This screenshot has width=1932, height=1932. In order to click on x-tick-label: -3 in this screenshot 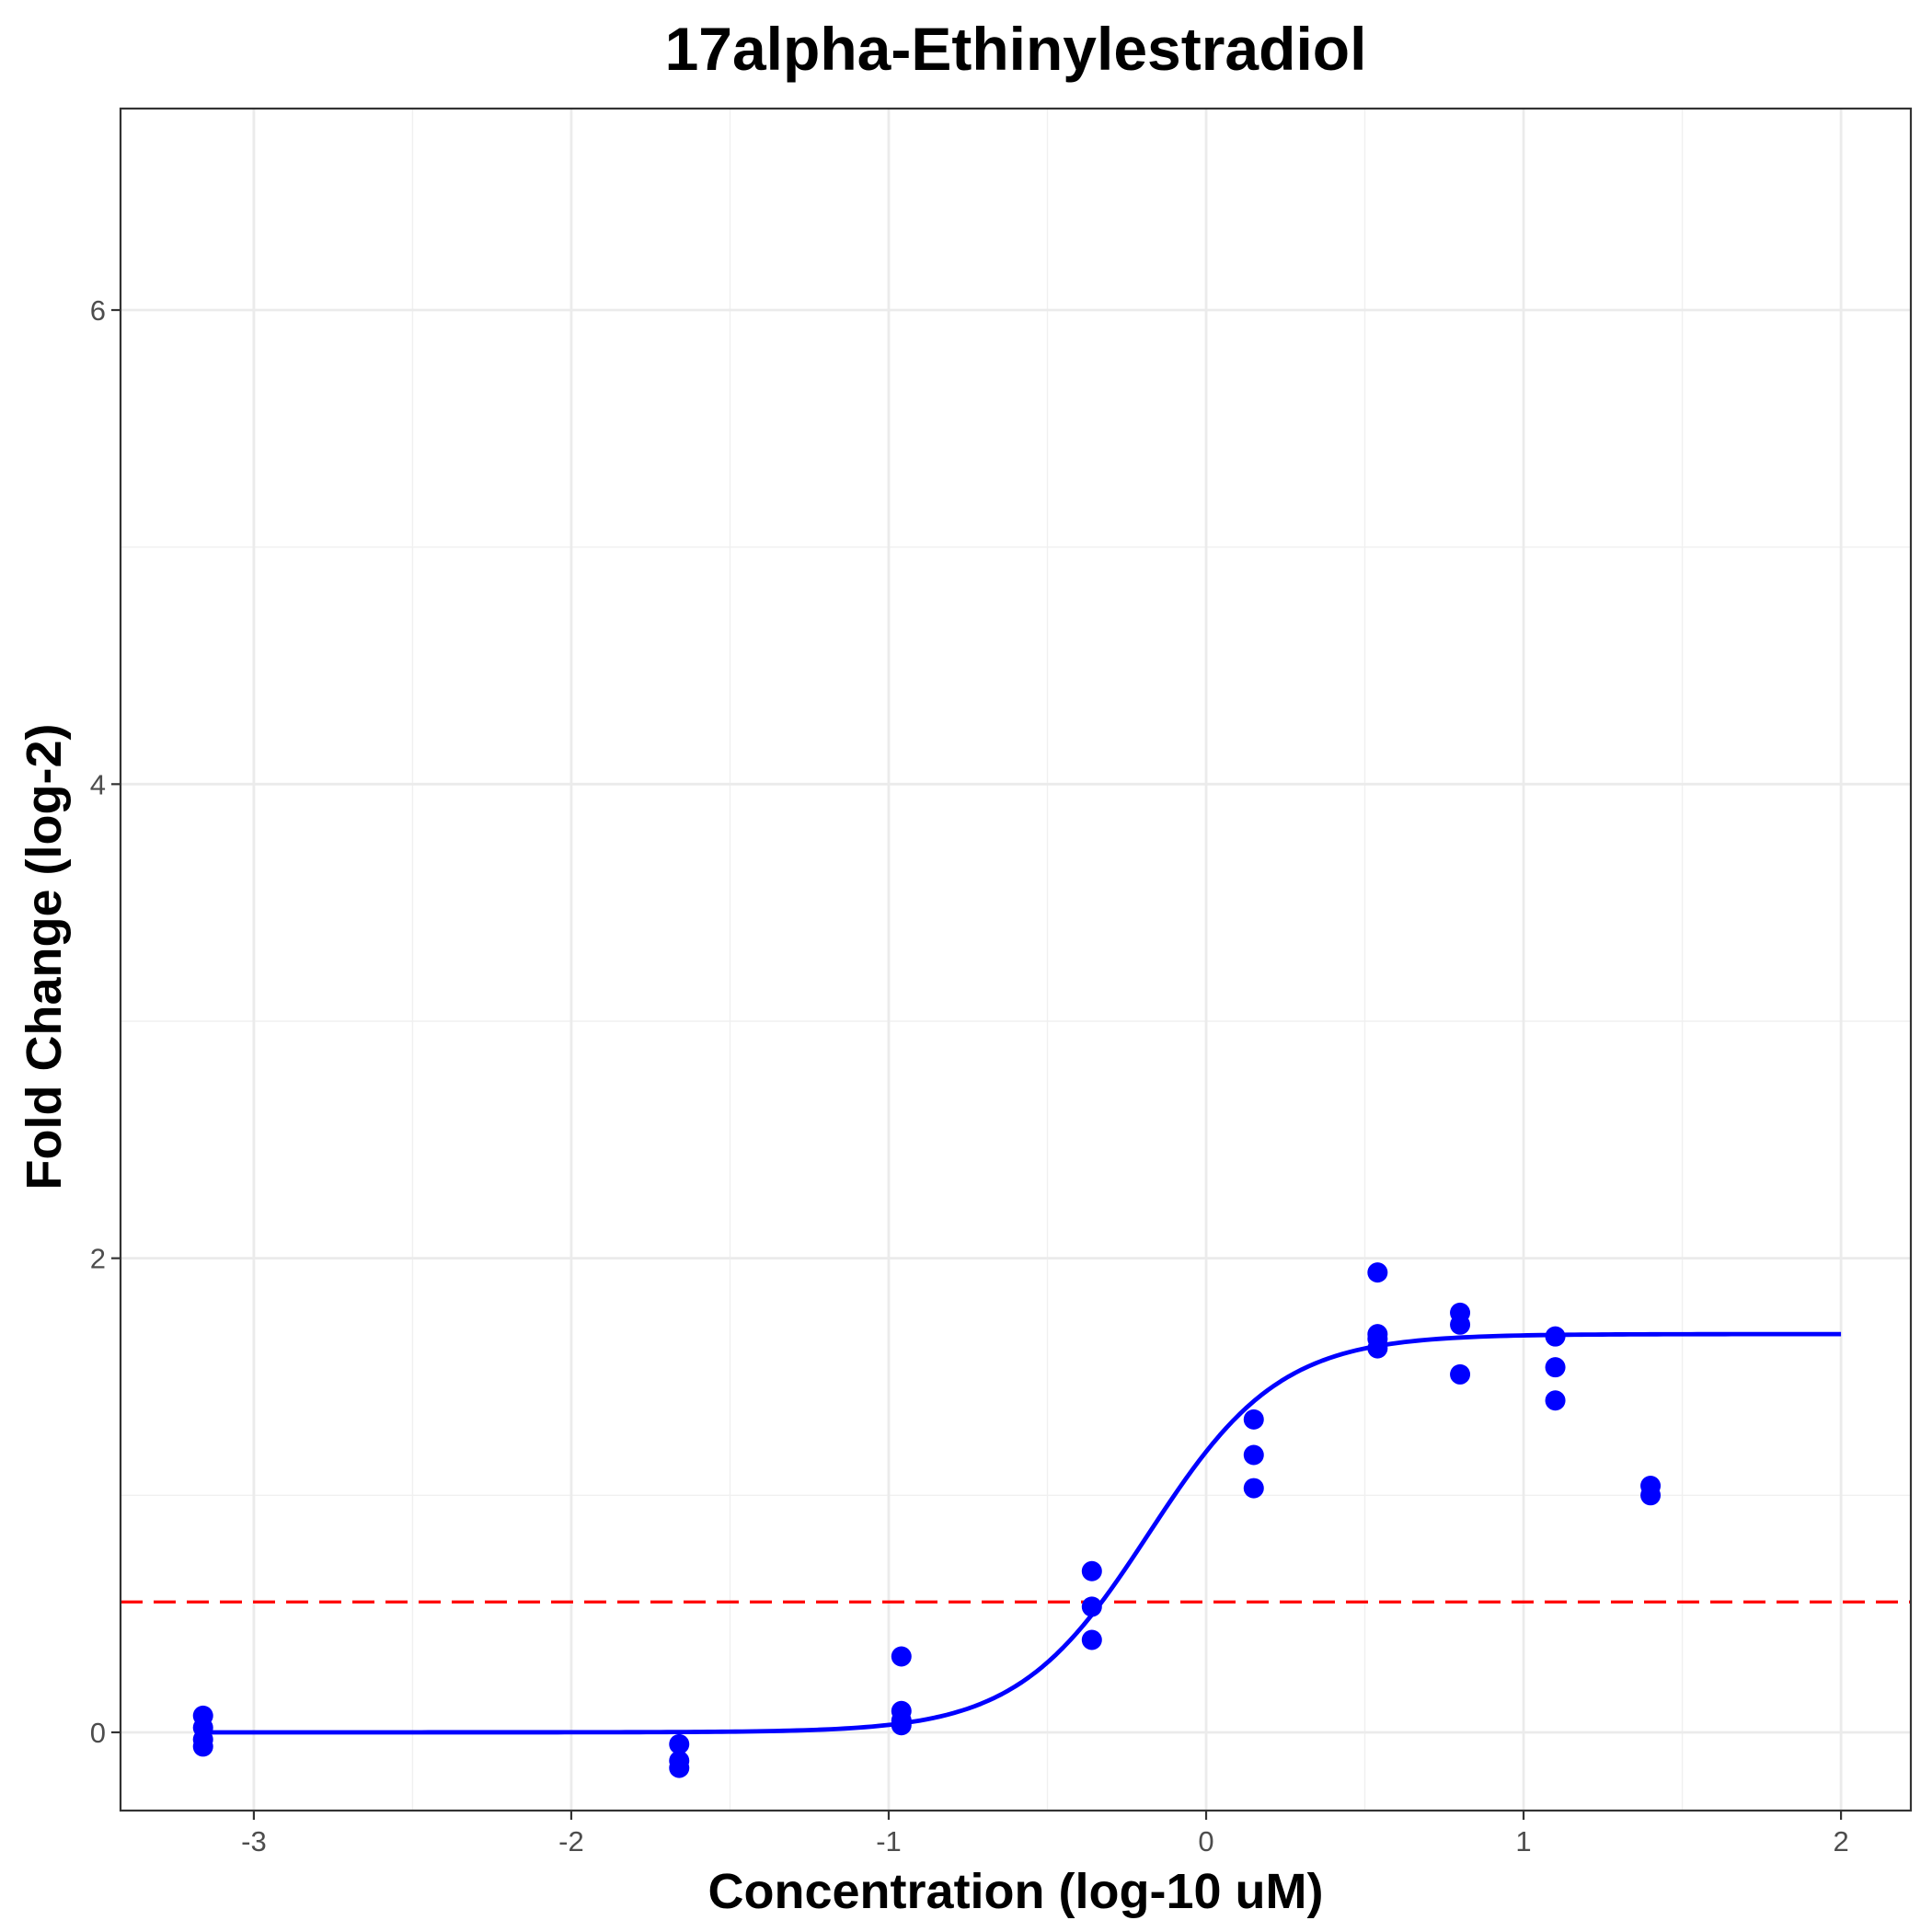, I will do `click(254, 1841)`.